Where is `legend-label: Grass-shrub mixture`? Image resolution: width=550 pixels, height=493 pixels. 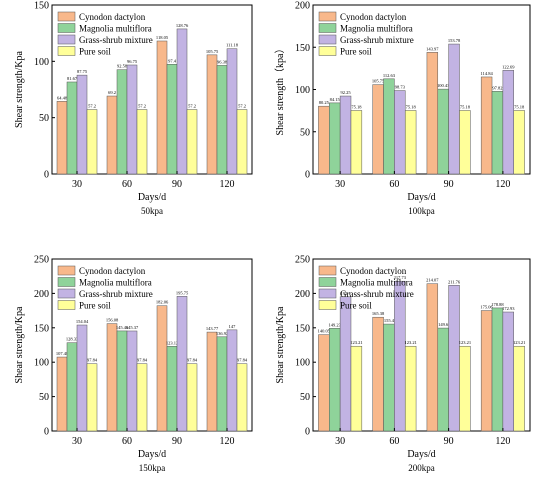 legend-label: Grass-shrub mixture is located at coordinates (377, 40).